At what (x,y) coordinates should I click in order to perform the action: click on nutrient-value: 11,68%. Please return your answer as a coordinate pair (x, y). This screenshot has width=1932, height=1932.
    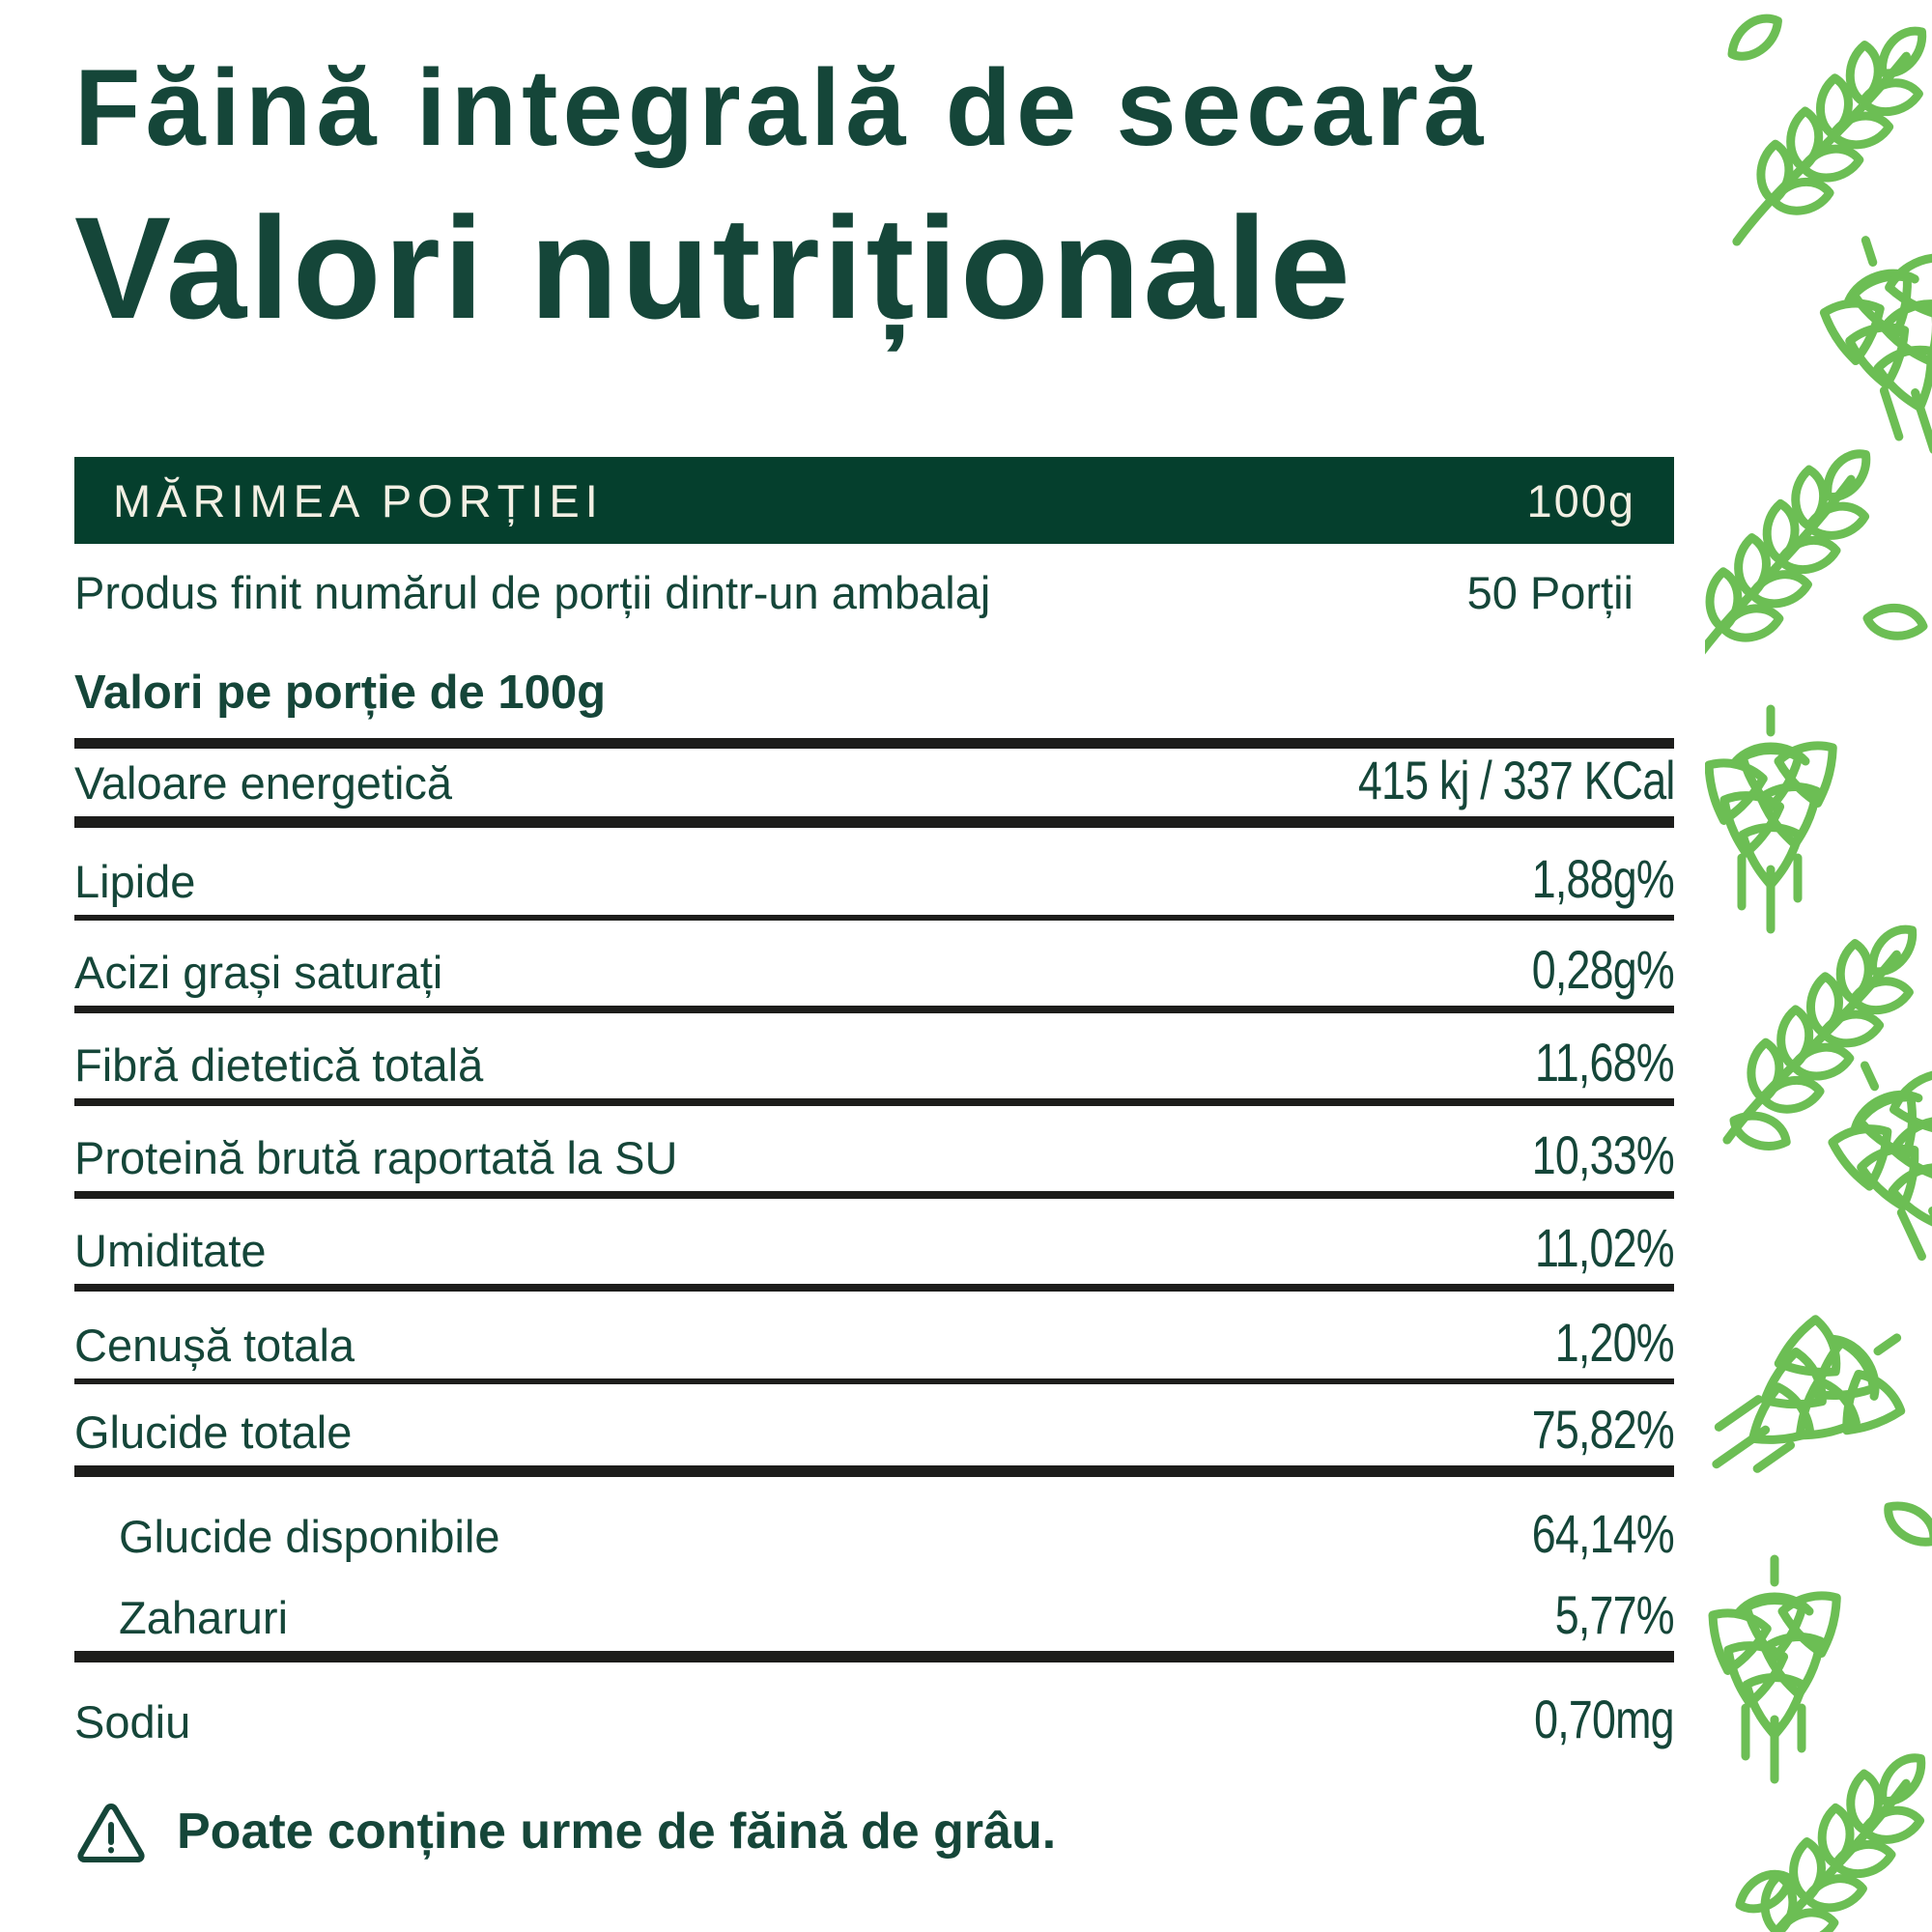
    Looking at the image, I should click on (1605, 1062).